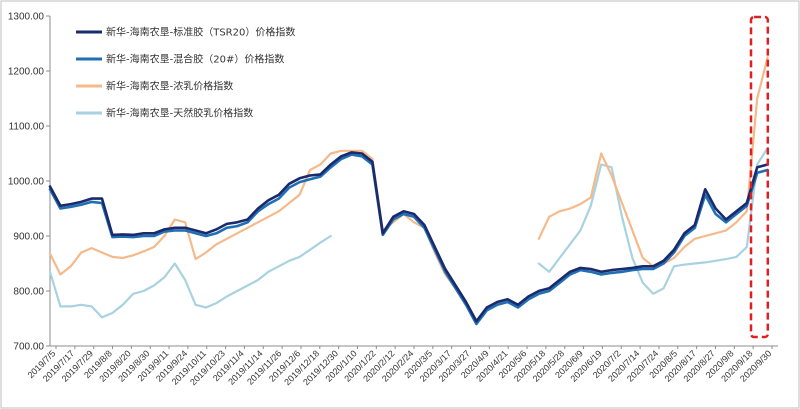 This screenshot has width=800, height=409. I want to click on highlight-box, so click(759, 177).